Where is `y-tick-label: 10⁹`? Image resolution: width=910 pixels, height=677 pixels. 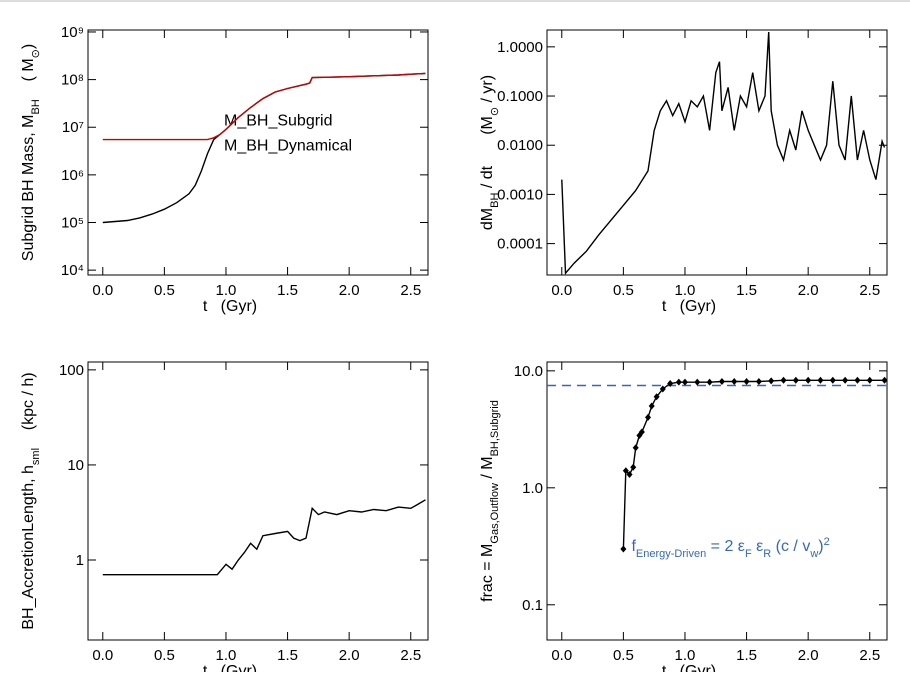 y-tick-label: 10⁹ is located at coordinates (72, 32).